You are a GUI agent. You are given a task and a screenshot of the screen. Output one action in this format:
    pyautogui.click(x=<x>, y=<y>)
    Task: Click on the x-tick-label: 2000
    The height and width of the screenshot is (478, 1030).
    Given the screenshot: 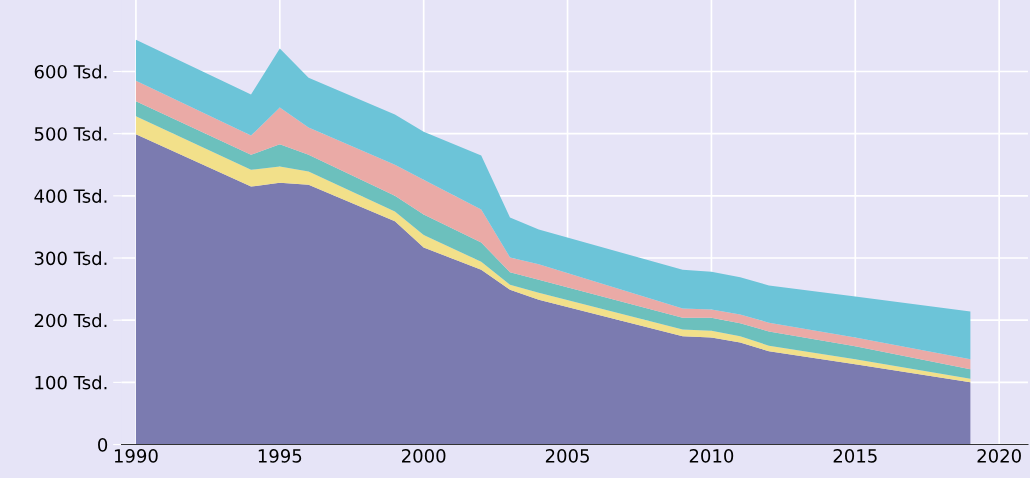 What is the action you would take?
    pyautogui.click(x=424, y=456)
    